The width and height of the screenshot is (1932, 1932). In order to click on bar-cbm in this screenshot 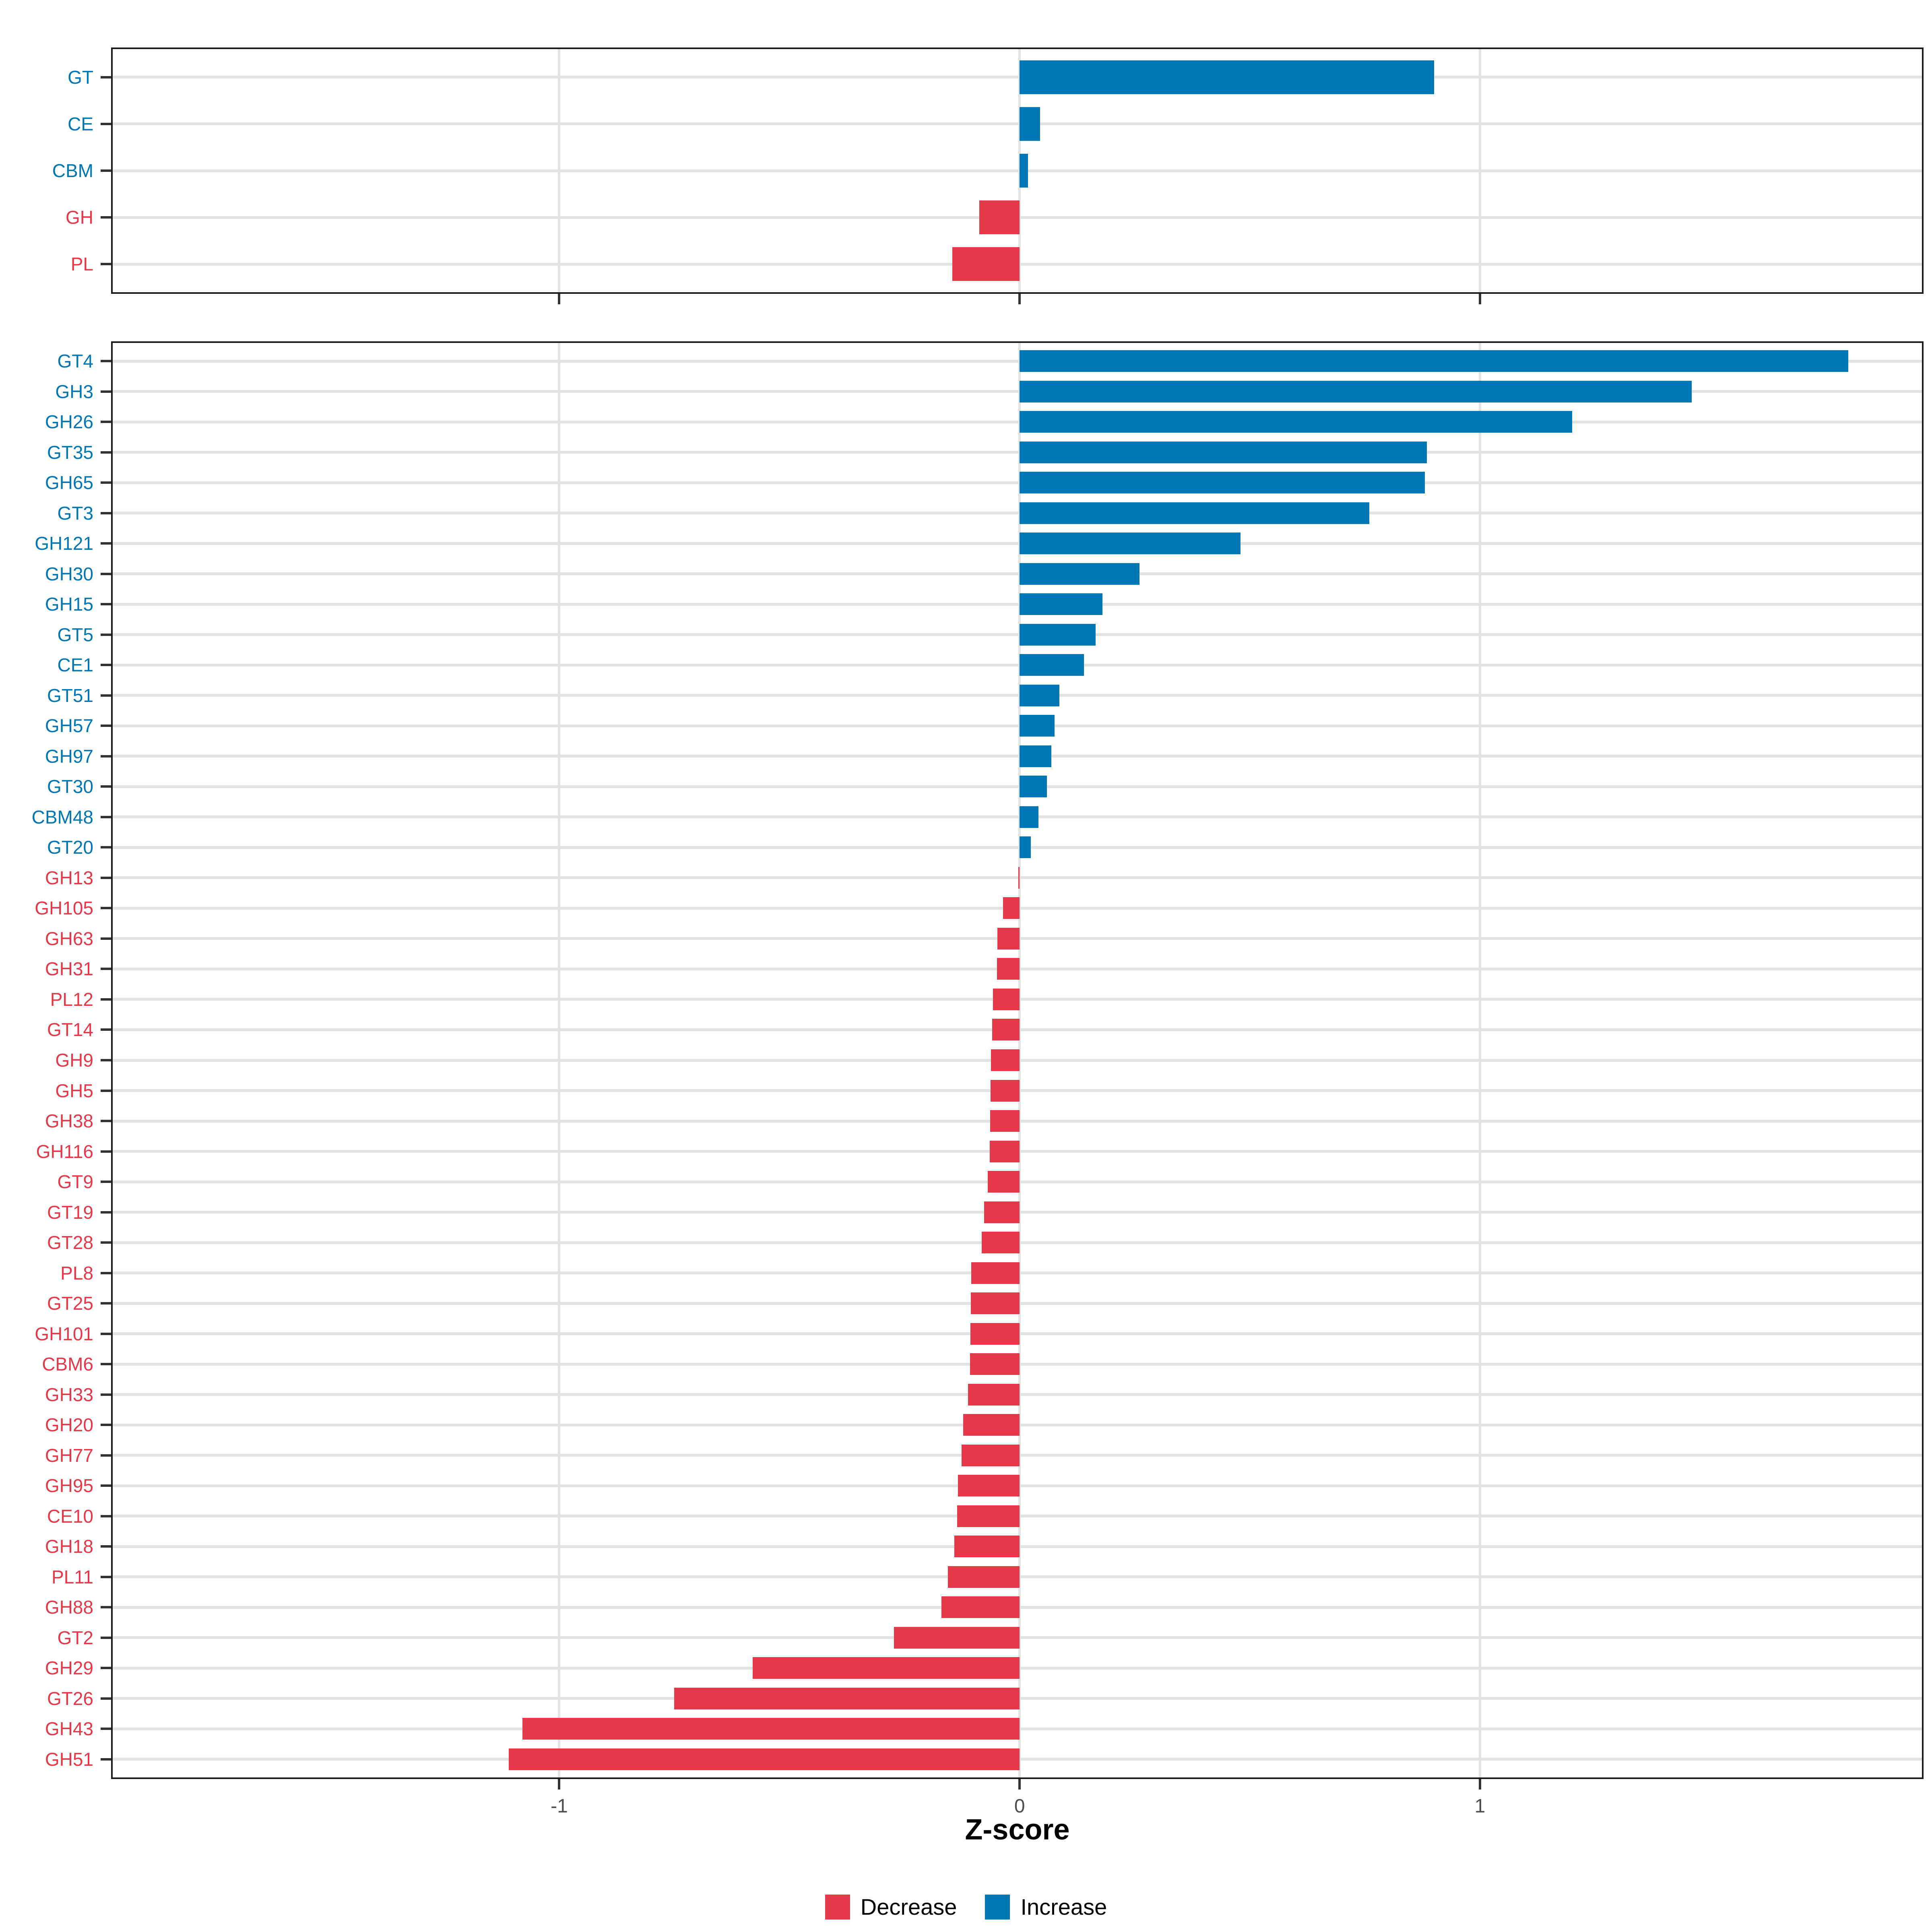, I will do `click(1024, 171)`.